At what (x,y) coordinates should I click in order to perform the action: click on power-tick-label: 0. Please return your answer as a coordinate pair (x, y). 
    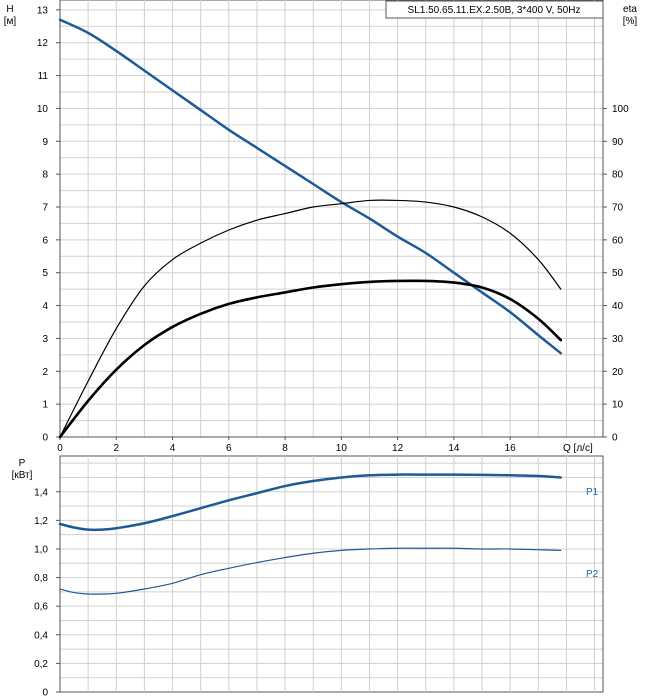
    Looking at the image, I should click on (45, 693).